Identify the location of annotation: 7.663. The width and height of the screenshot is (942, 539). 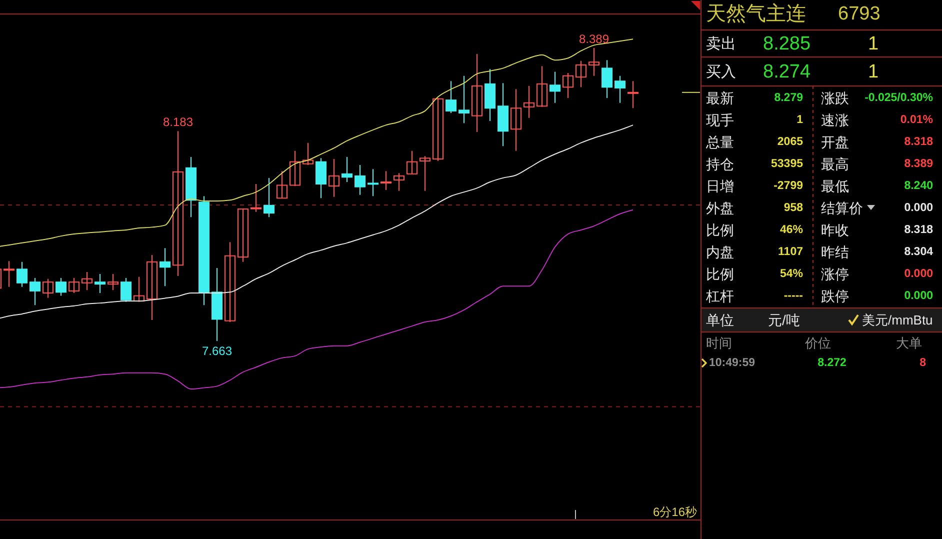
(217, 351).